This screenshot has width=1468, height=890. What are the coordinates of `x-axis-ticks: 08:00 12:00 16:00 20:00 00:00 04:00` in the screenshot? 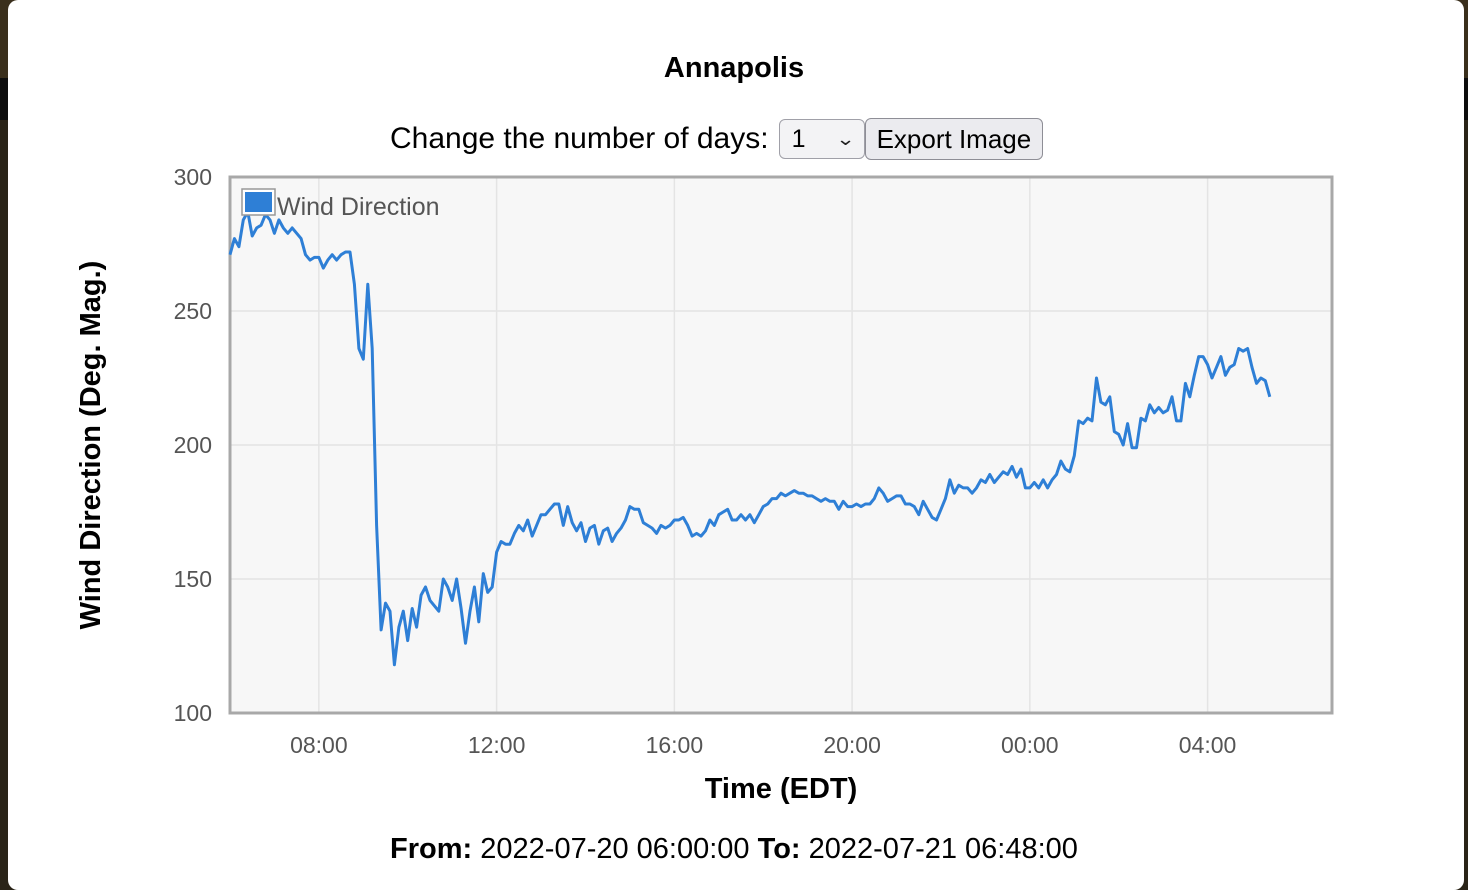 It's located at (763, 745).